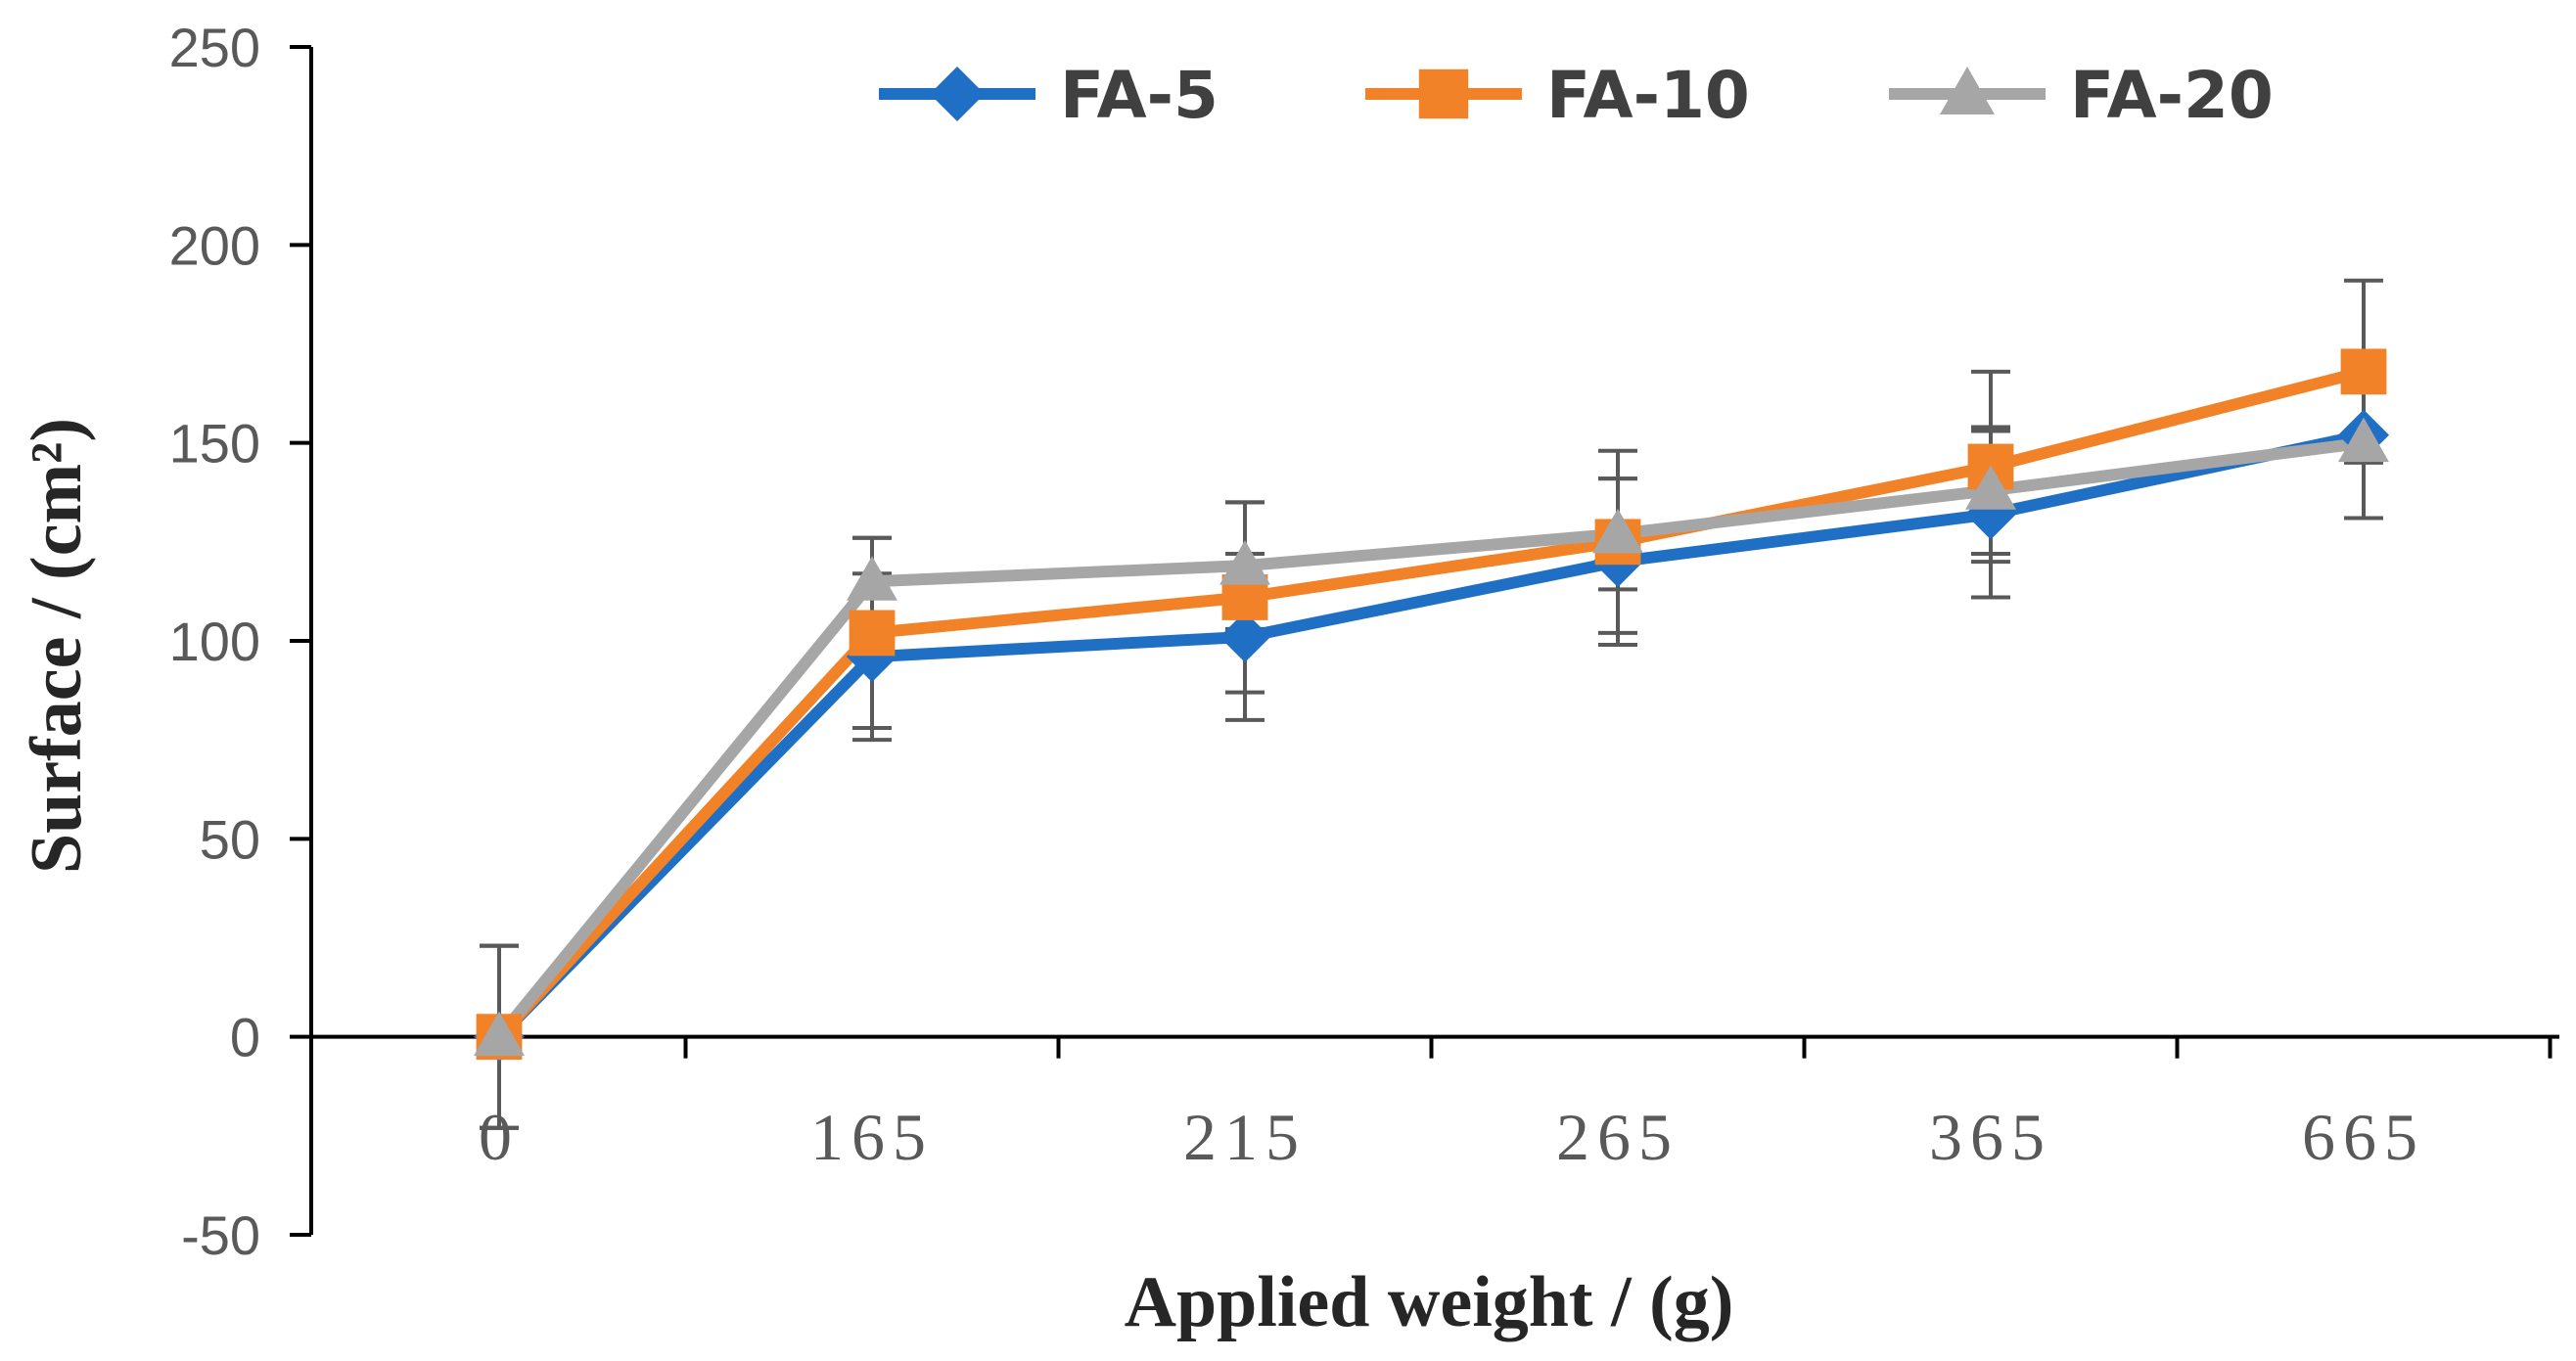  Describe the element at coordinates (221, 1235) in the screenshot. I see `y-tick-label: -50` at that location.